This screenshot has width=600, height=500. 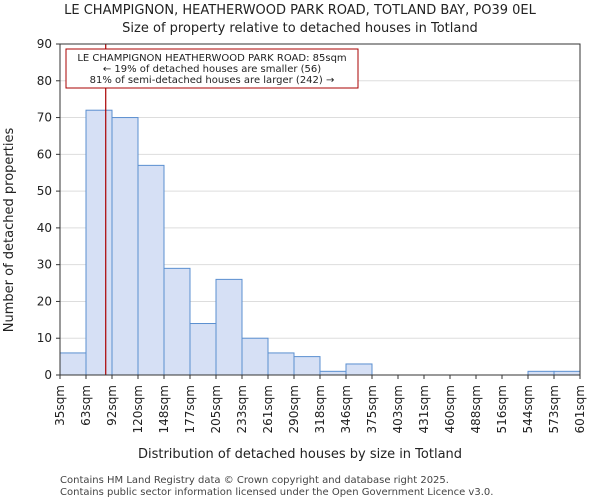 What do you see at coordinates (242, 409) in the screenshot?
I see `x-tick-label: 233sqm` at bounding box center [242, 409].